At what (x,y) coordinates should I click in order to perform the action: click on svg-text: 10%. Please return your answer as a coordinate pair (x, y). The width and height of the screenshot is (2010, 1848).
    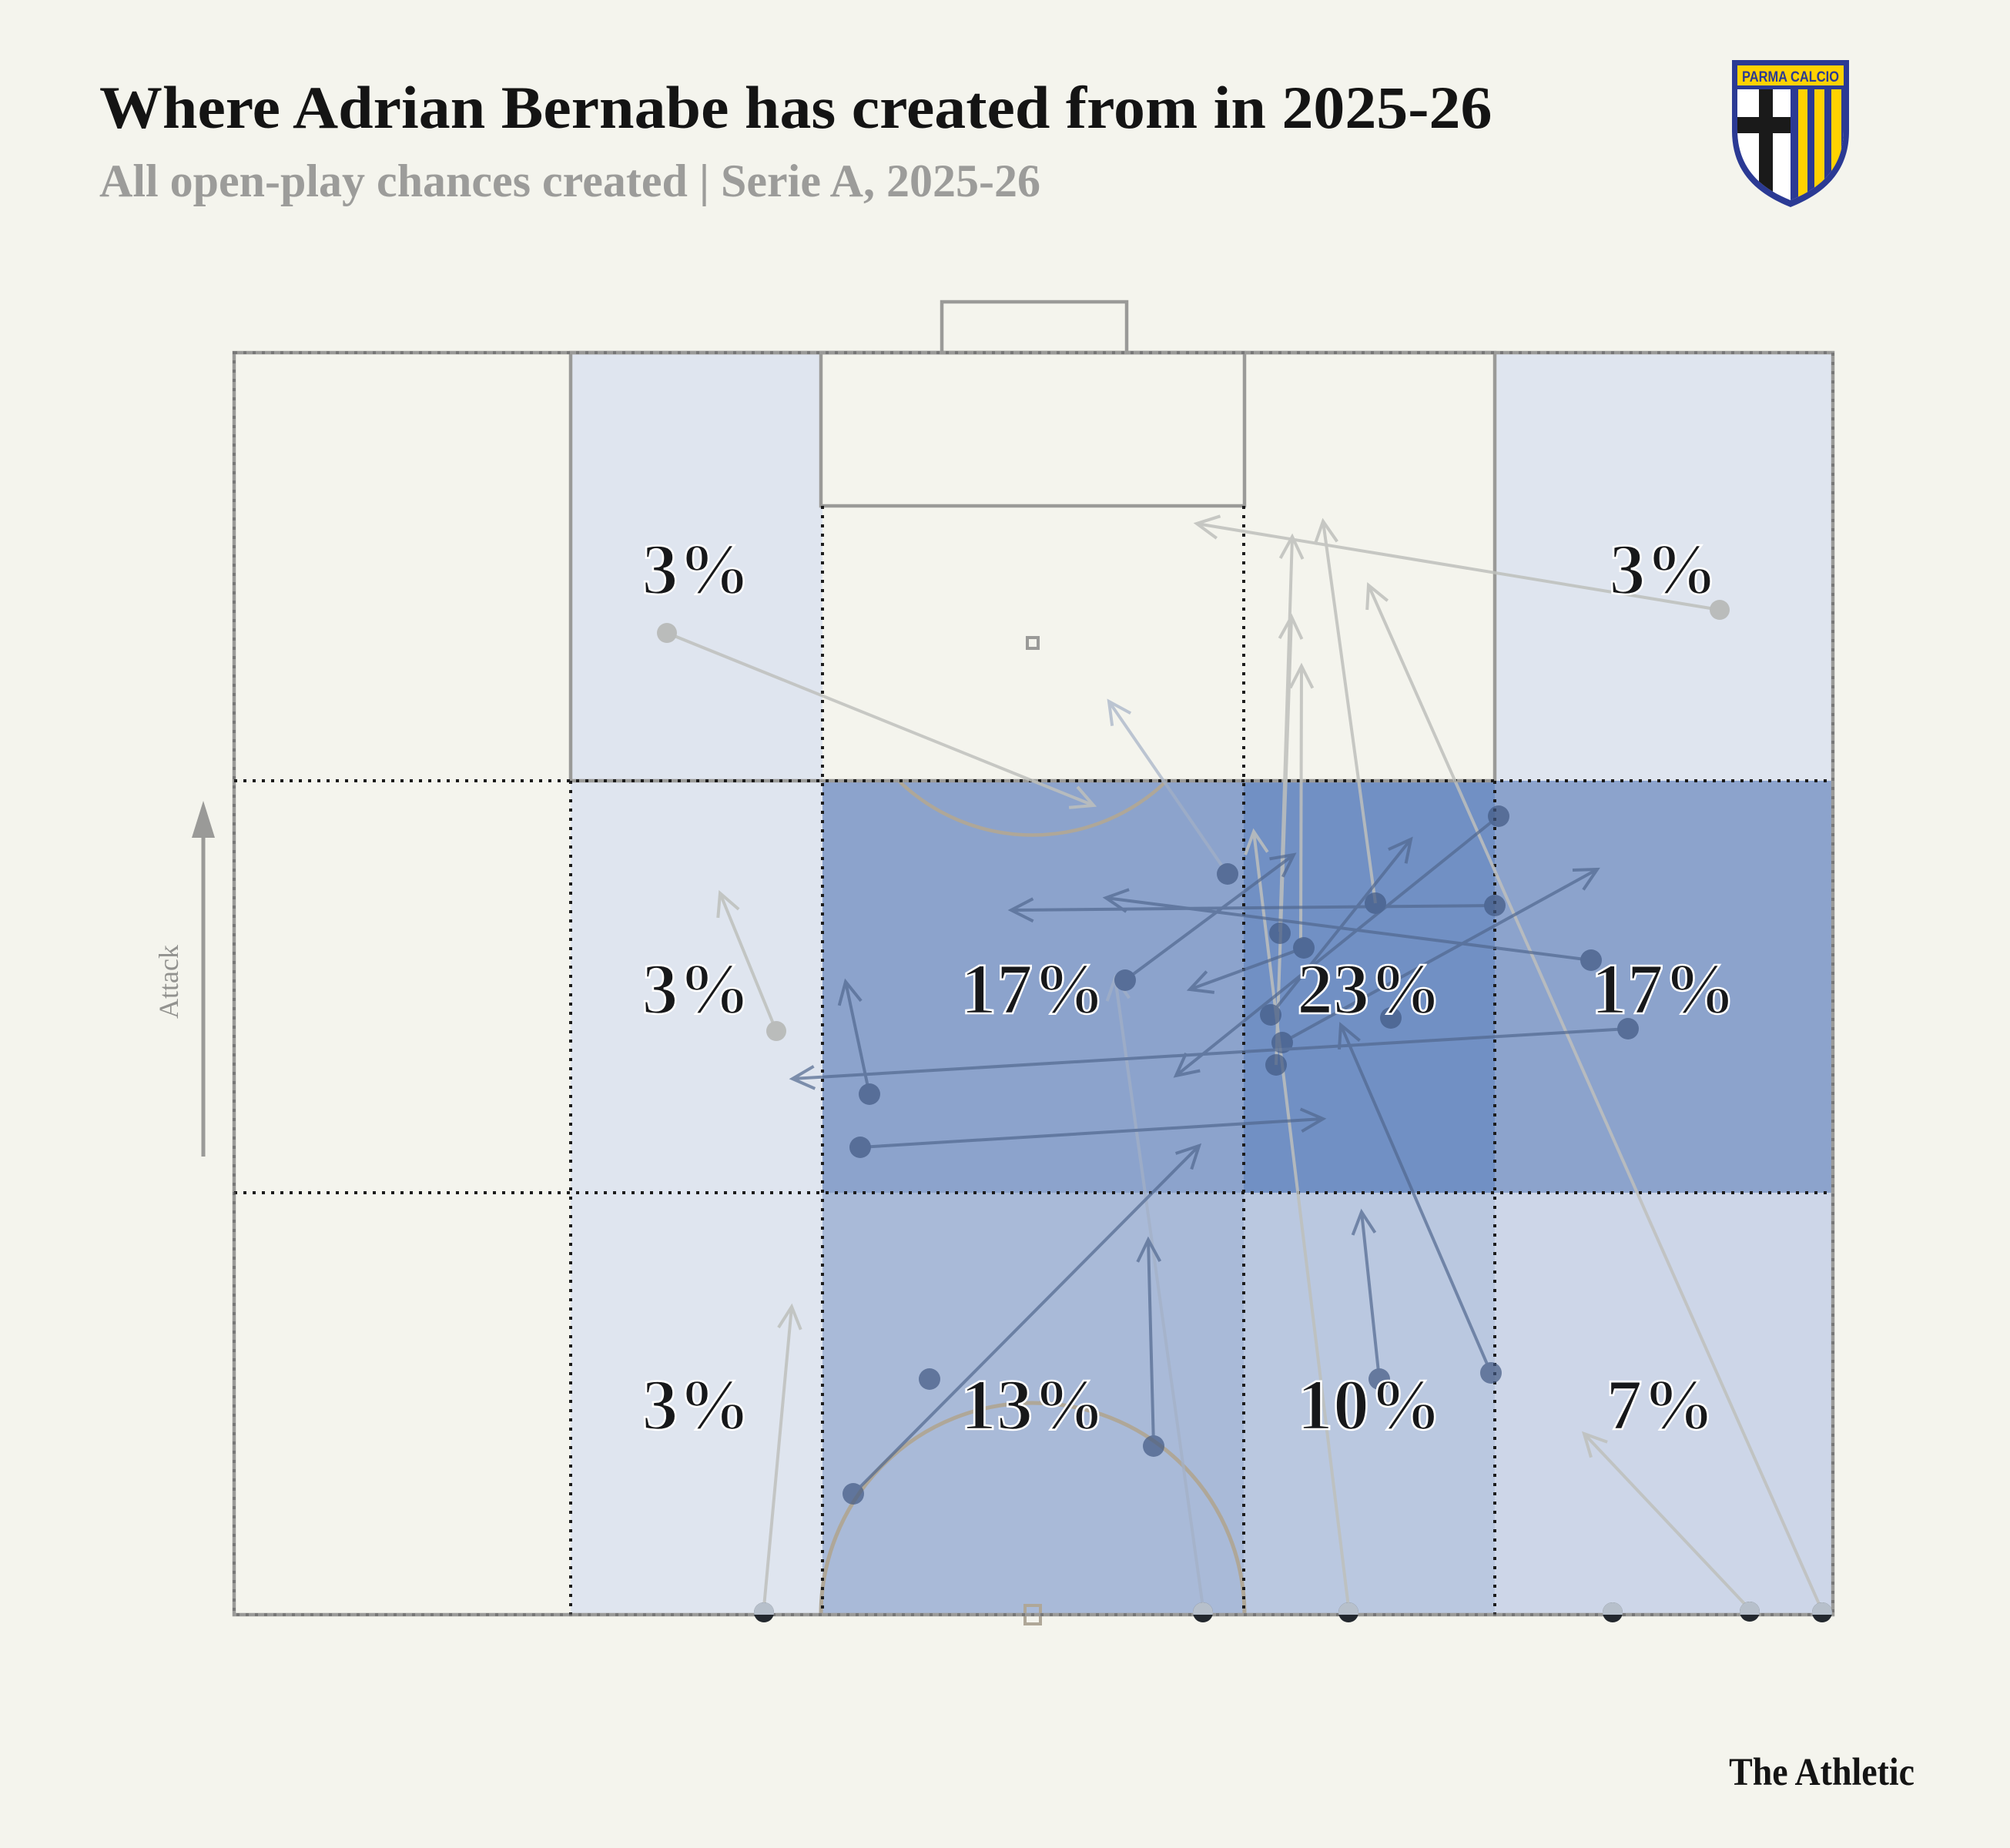
    Looking at the image, I should click on (1369, 1405).